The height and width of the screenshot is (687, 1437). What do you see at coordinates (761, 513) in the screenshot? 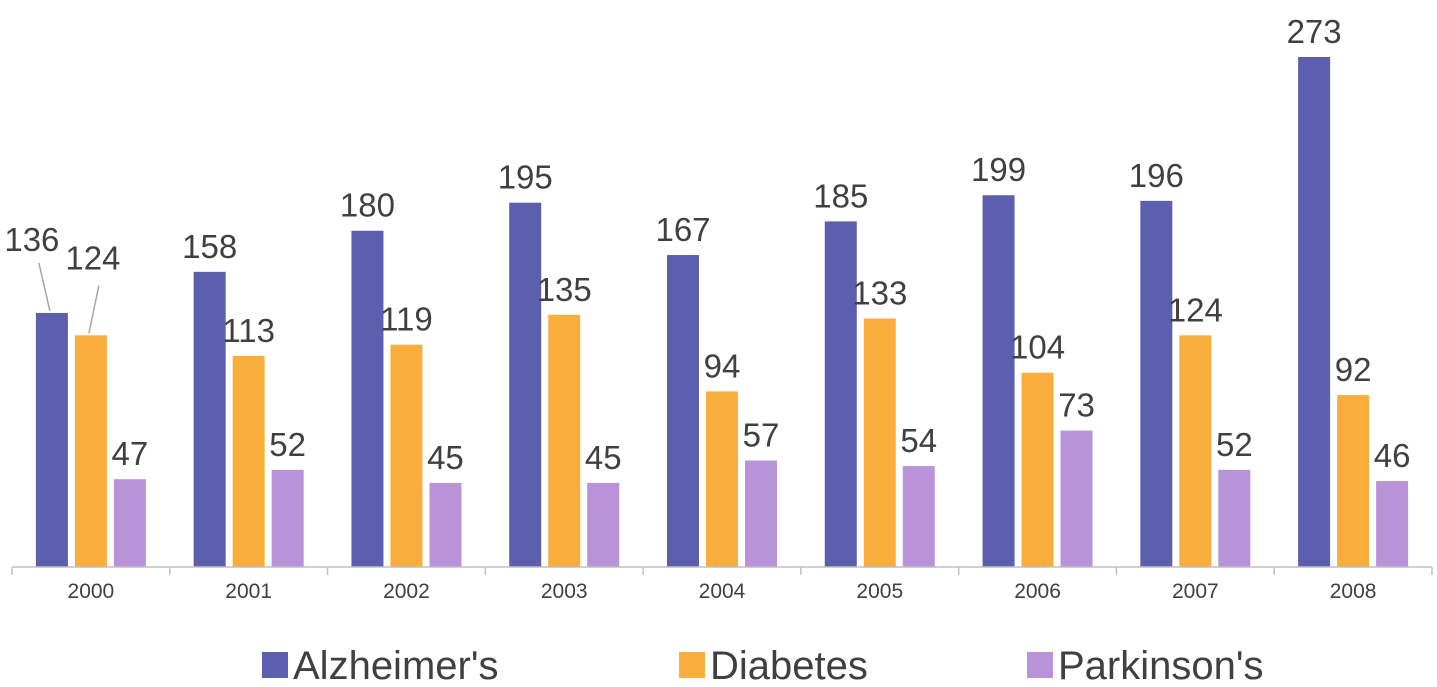
I see `bar-parkinson-s-2004` at bounding box center [761, 513].